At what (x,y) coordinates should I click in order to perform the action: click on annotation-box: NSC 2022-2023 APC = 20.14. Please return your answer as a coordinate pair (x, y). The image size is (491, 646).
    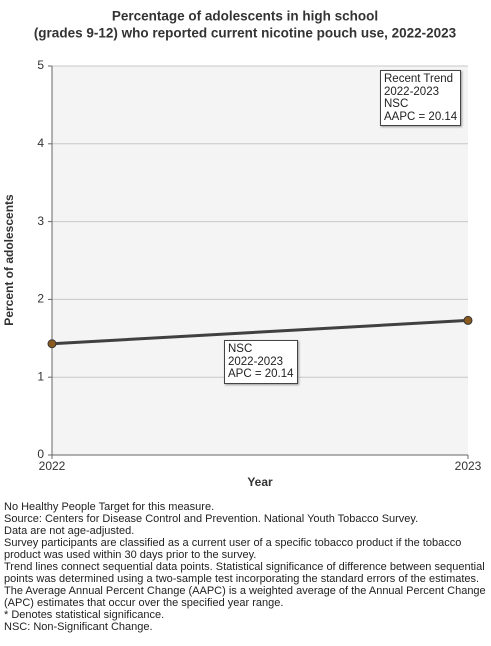
    Looking at the image, I should click on (261, 362).